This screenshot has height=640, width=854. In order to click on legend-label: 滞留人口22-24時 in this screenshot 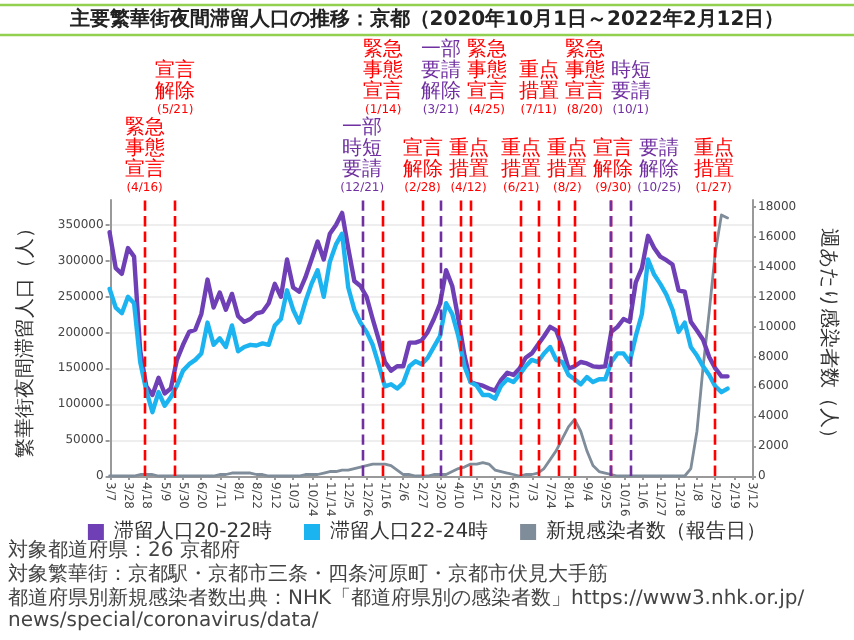, I will do `click(409, 531)`.